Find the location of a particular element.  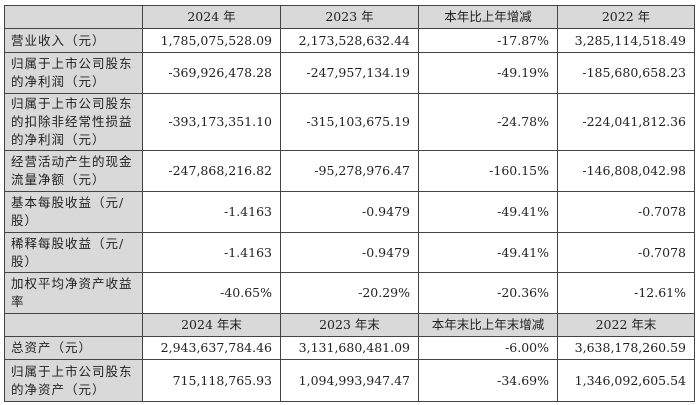

cell-value: 2,173,528,632.44 is located at coordinates (349, 40).